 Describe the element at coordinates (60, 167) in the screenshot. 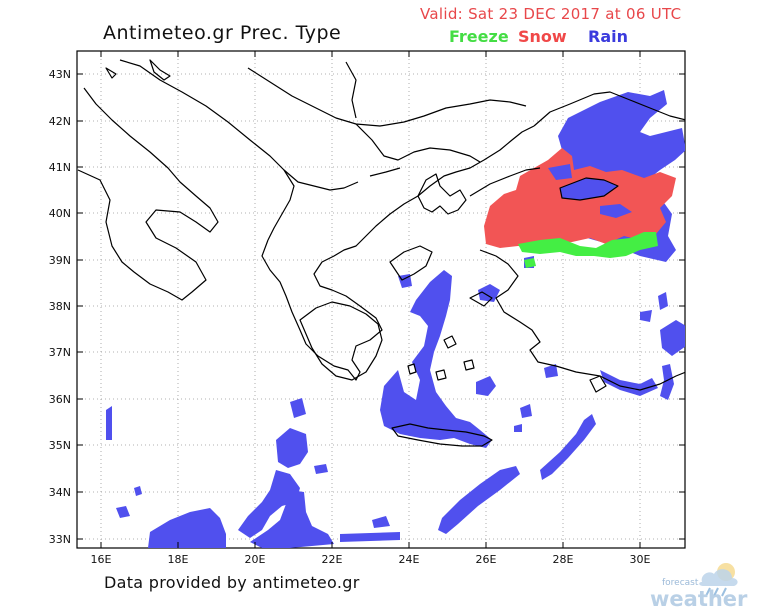

I see `lat-label: 41N` at that location.